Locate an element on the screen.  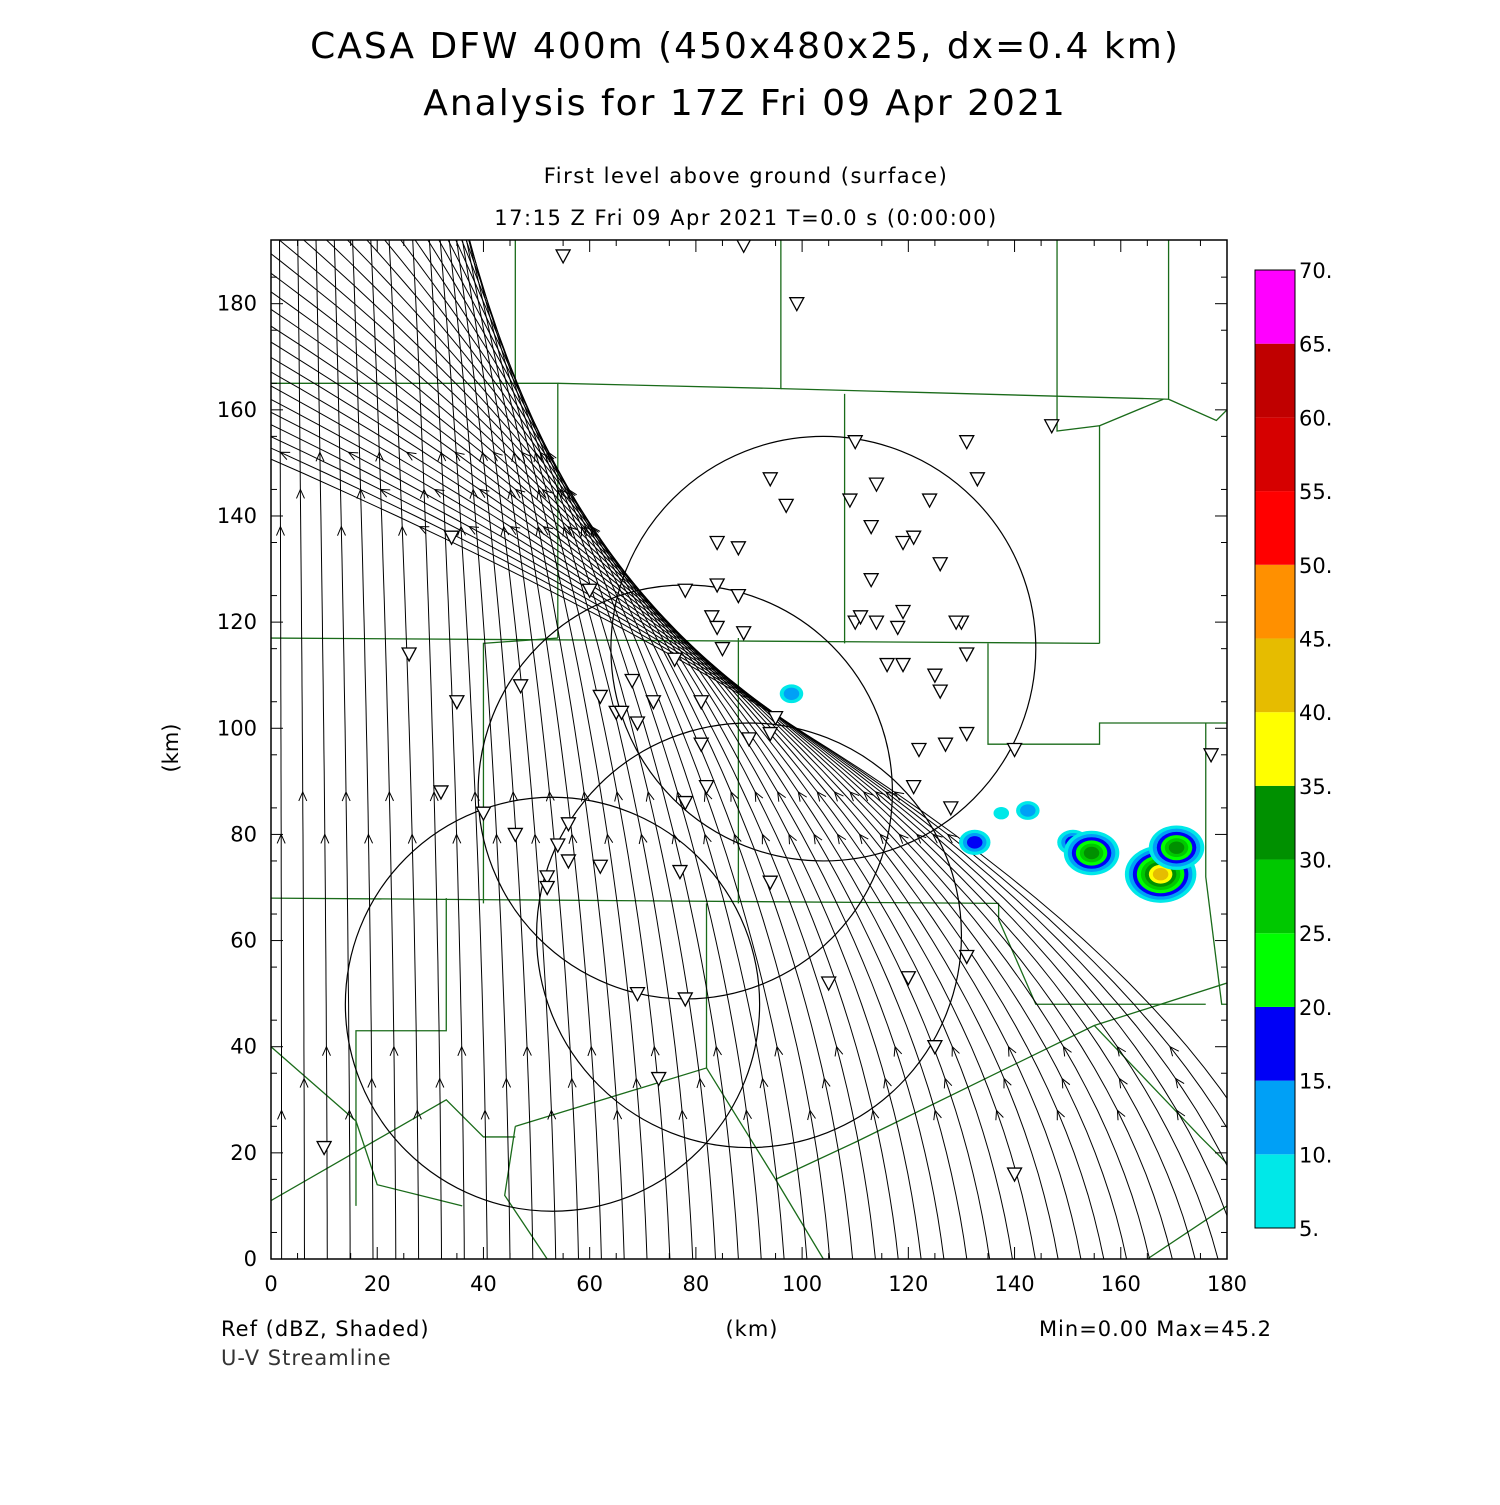
colorbar-frame is located at coordinates (1275, 749).